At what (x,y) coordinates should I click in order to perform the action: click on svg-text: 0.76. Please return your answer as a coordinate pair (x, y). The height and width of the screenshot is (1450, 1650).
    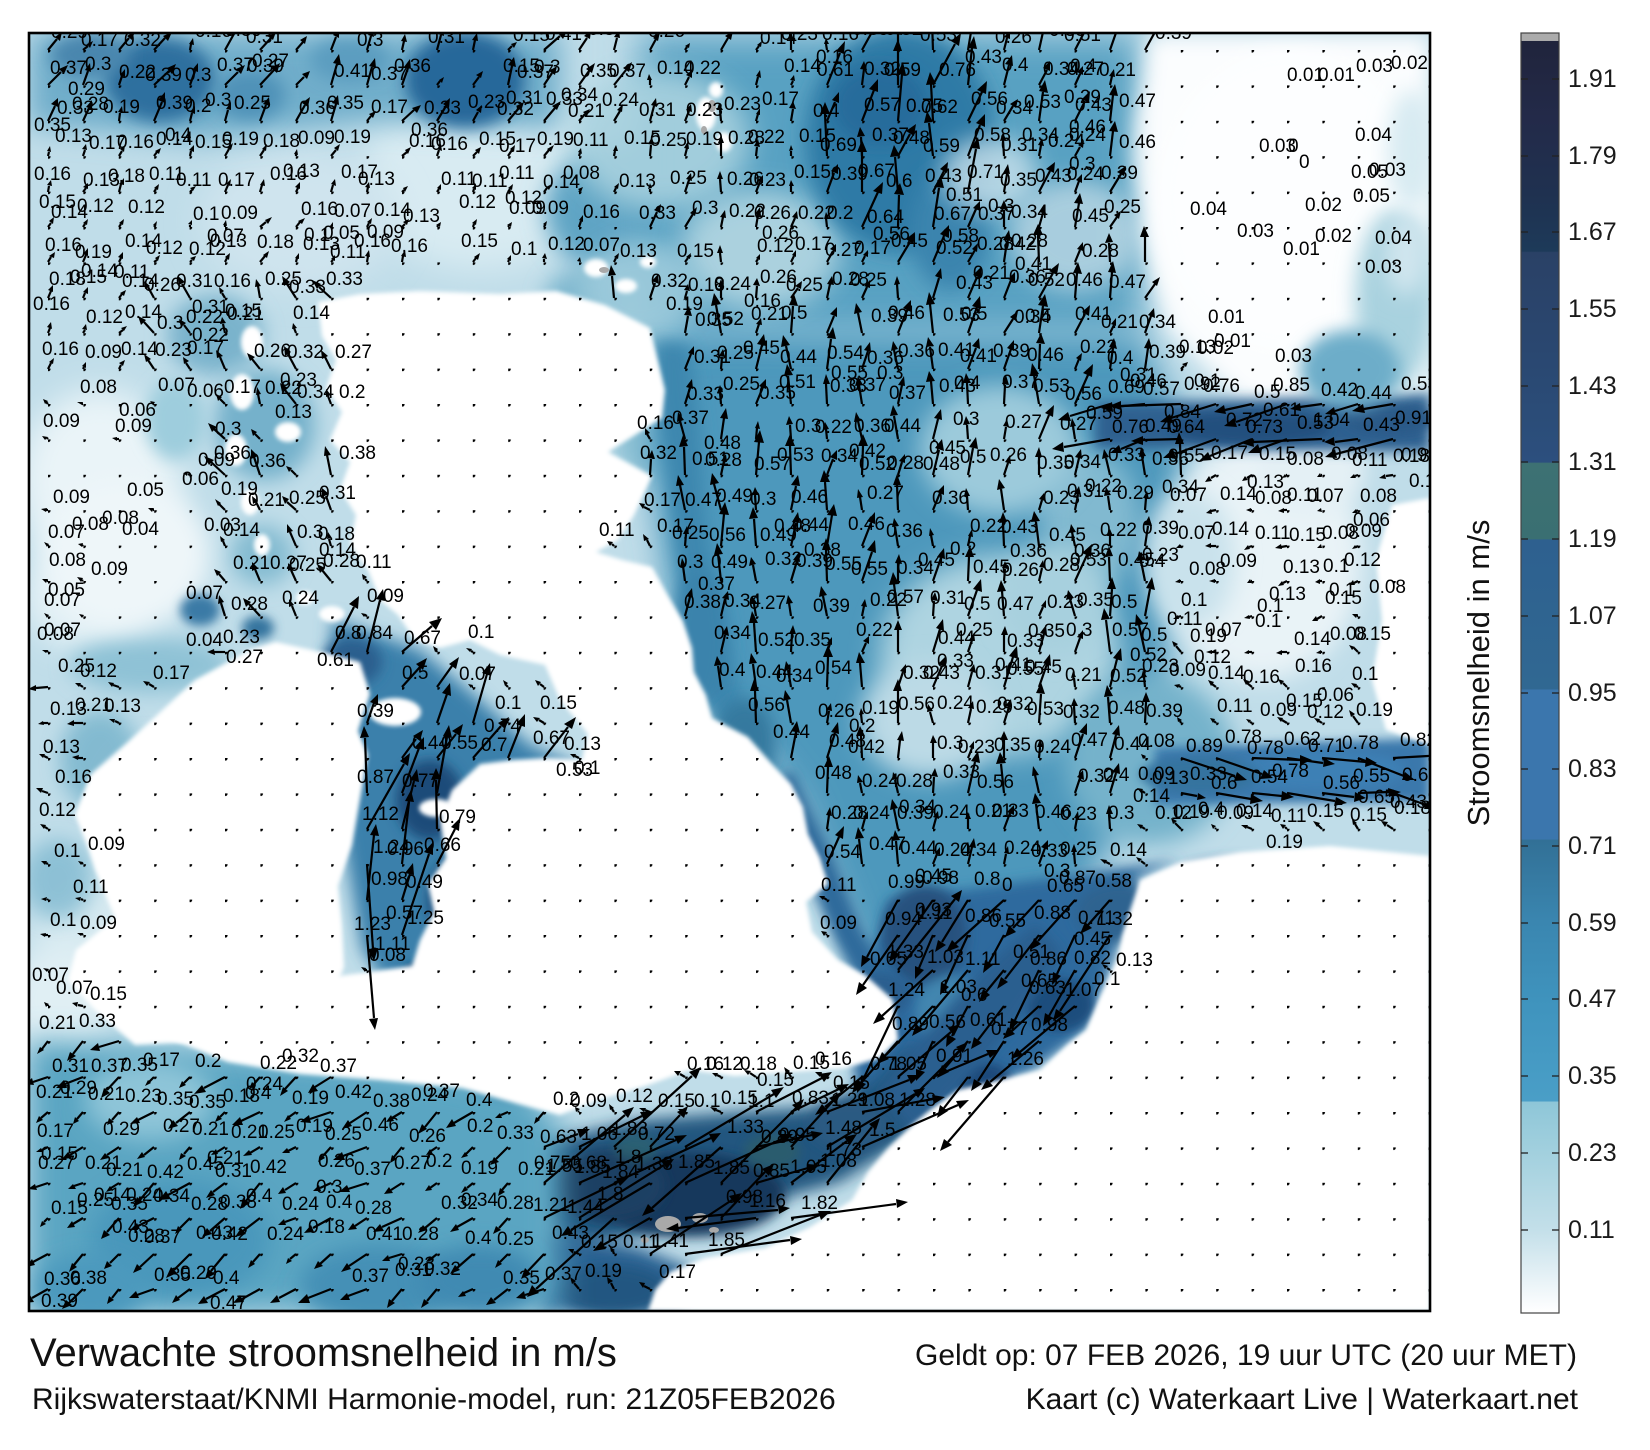
    Looking at the image, I should click on (957, 70).